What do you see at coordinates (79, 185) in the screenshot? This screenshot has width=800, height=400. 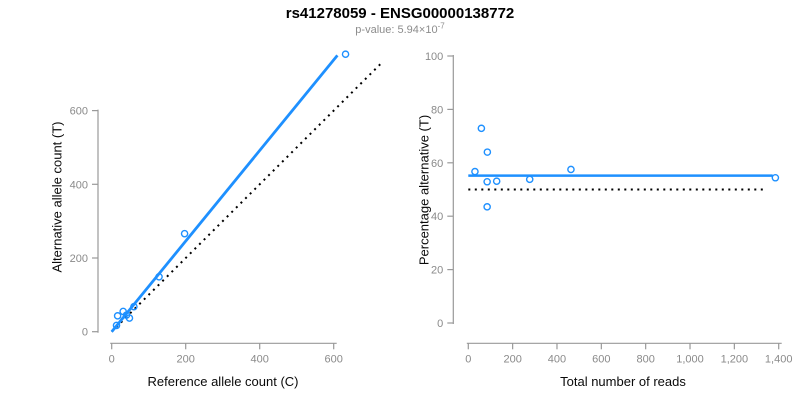 I see `y-tick-label: 400` at bounding box center [79, 185].